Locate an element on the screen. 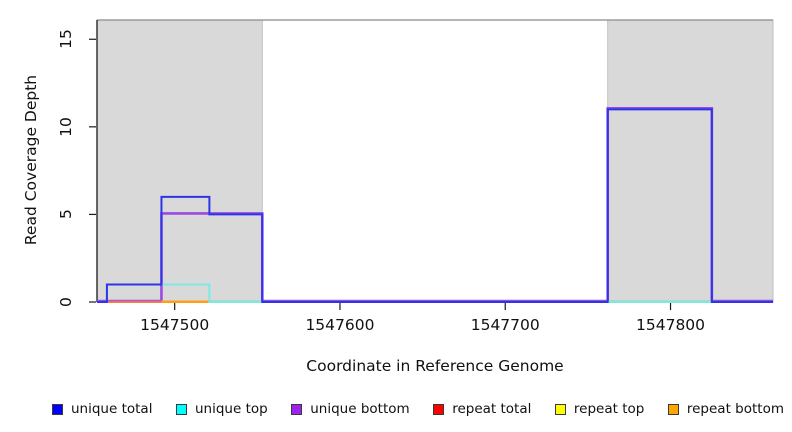 The image size is (792, 432). y-tick-label: 10 is located at coordinates (66, 126).